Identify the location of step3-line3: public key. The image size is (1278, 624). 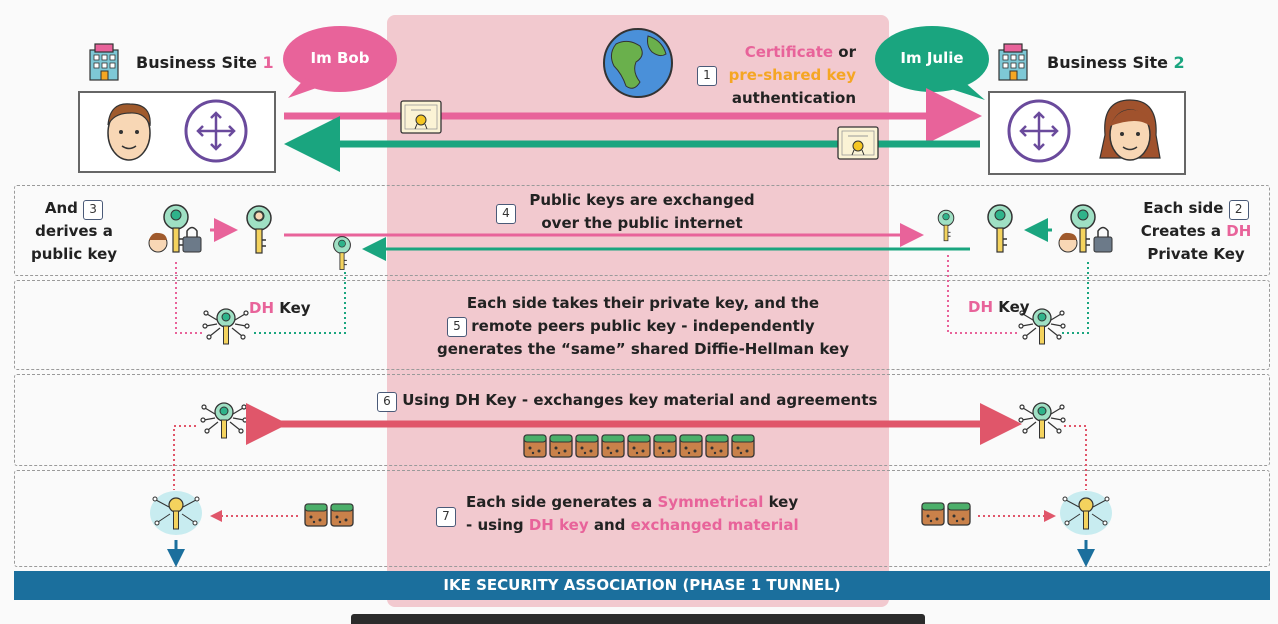
(74, 254).